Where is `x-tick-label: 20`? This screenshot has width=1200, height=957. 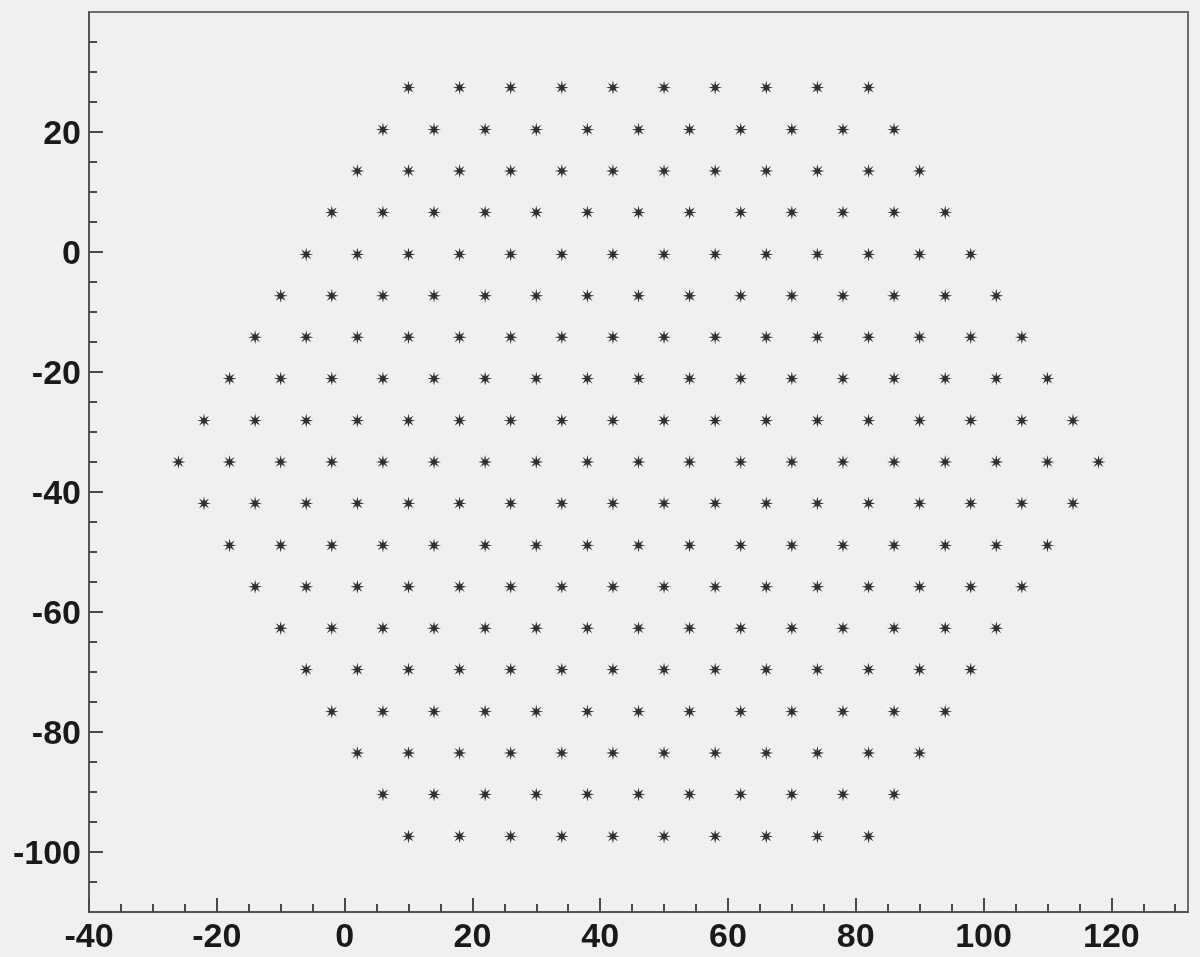 x-tick-label: 20 is located at coordinates (472, 935).